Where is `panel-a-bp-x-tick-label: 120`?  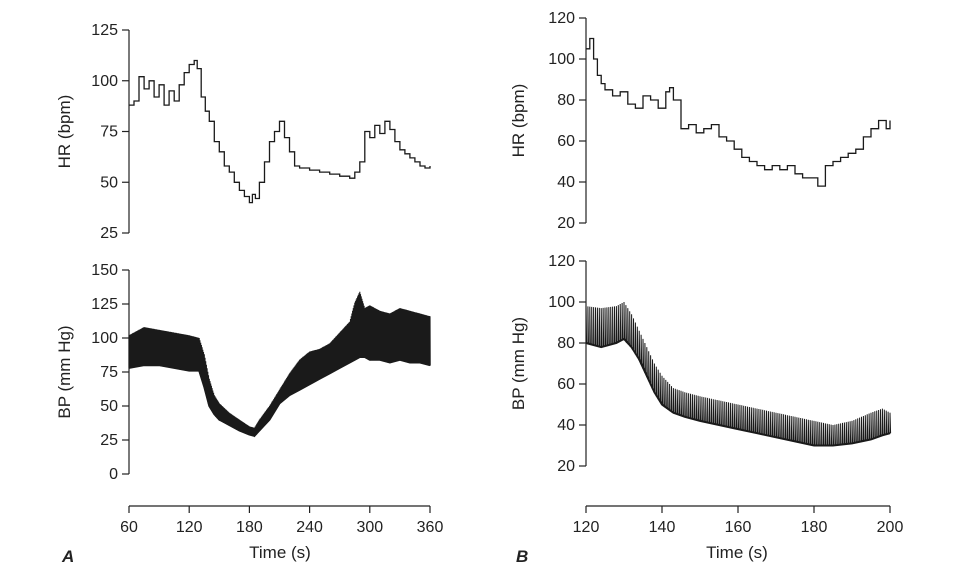 panel-a-bp-x-tick-label: 120 is located at coordinates (189, 527).